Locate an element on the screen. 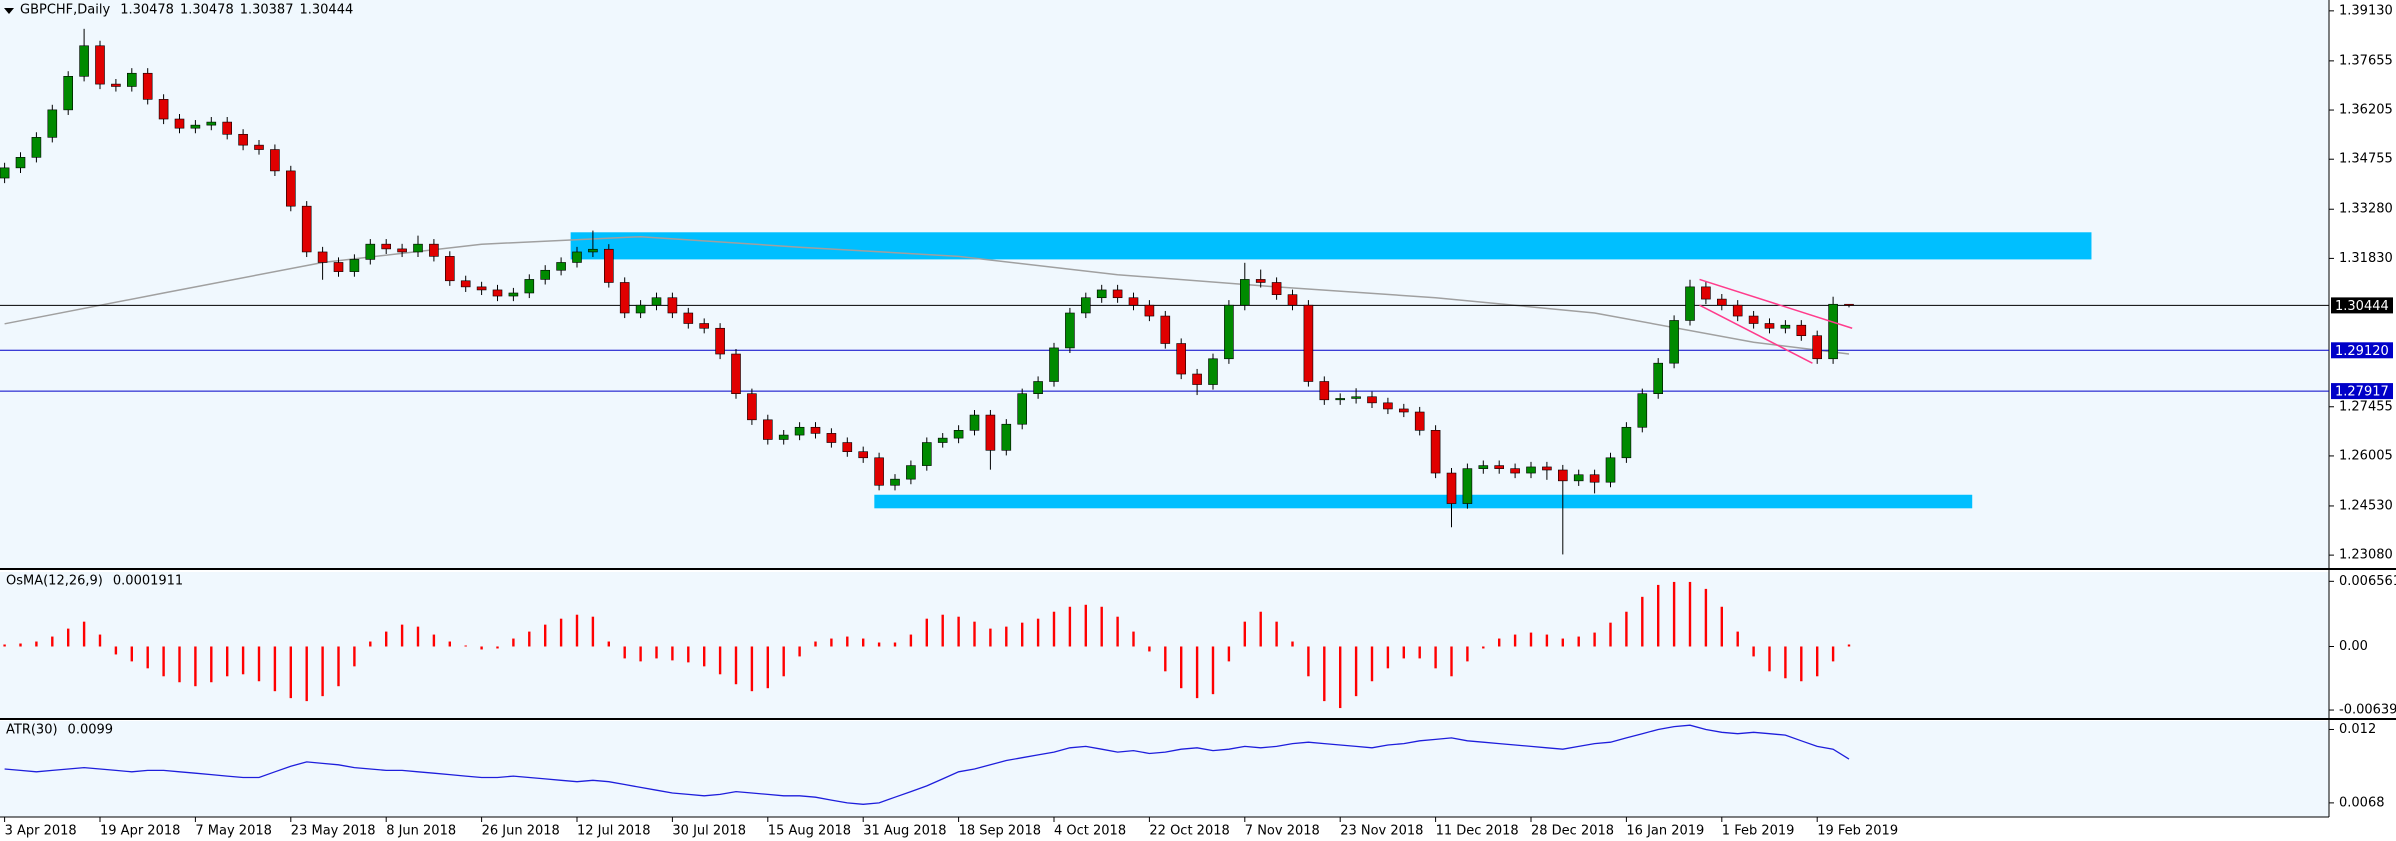 This screenshot has width=2396, height=841. y-tick-label: 1.34755 is located at coordinates (2366, 159).